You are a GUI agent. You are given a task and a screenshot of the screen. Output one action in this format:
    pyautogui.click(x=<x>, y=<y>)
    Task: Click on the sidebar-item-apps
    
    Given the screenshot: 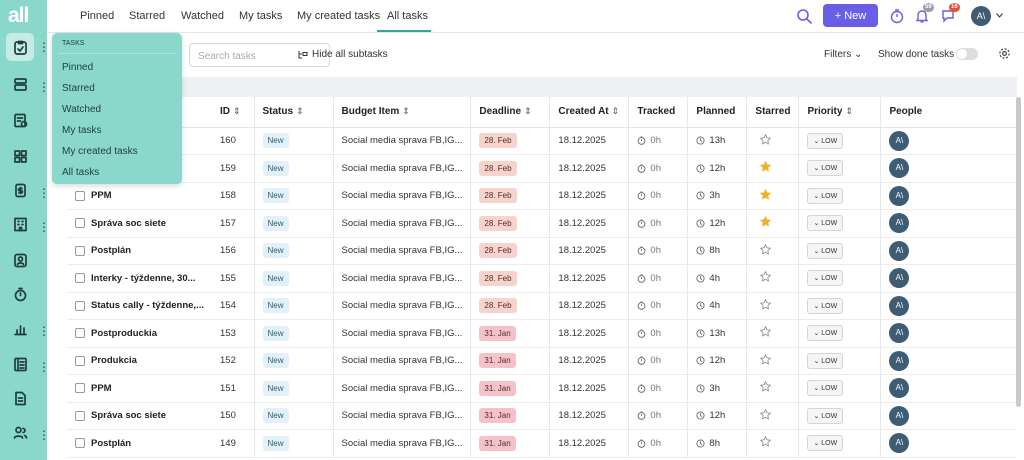 What is the action you would take?
    pyautogui.click(x=20, y=156)
    